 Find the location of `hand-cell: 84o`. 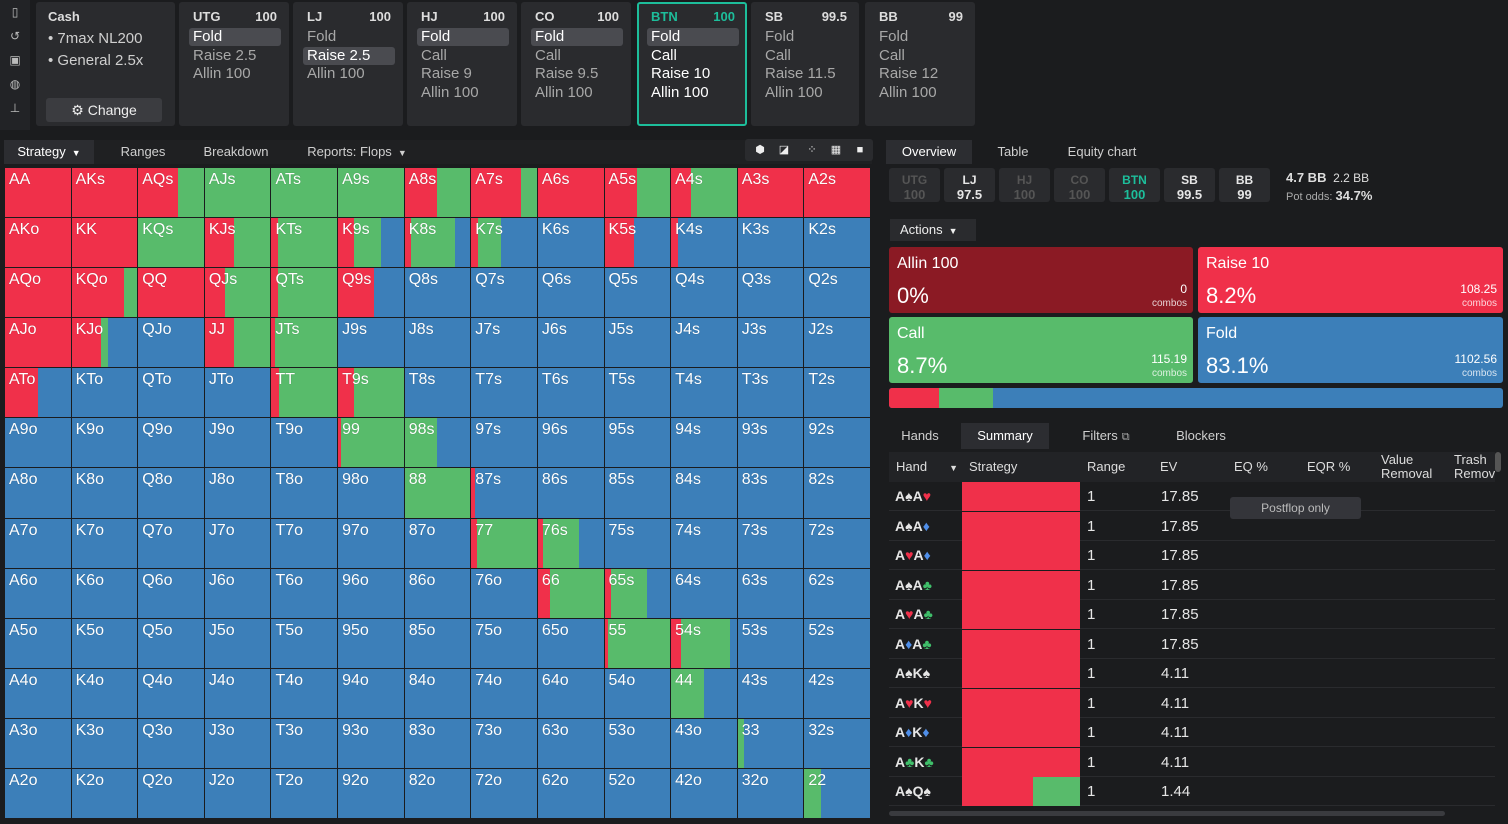

hand-cell: 84o is located at coordinates (437, 693).